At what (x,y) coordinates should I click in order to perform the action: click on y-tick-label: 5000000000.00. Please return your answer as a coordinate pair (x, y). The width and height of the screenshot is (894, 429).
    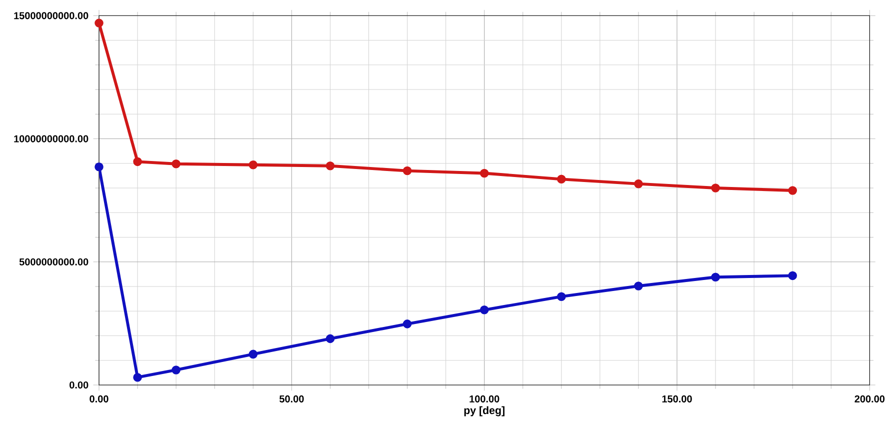
    Looking at the image, I should click on (53, 262).